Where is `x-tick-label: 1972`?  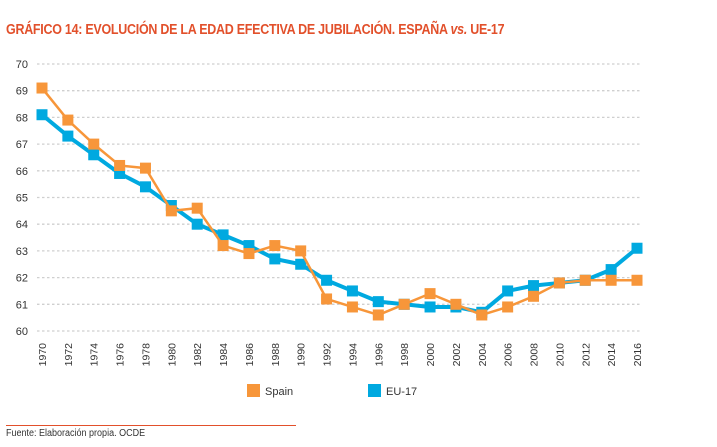
x-tick-label: 1972 is located at coordinates (69, 355).